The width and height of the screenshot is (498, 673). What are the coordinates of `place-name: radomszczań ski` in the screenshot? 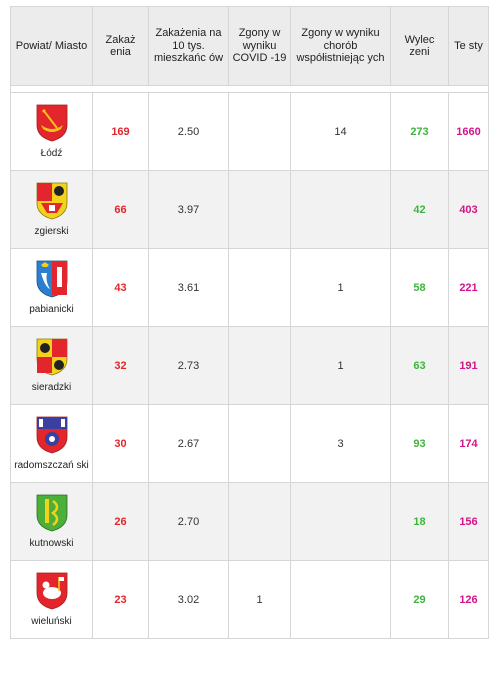 It's located at (51, 465).